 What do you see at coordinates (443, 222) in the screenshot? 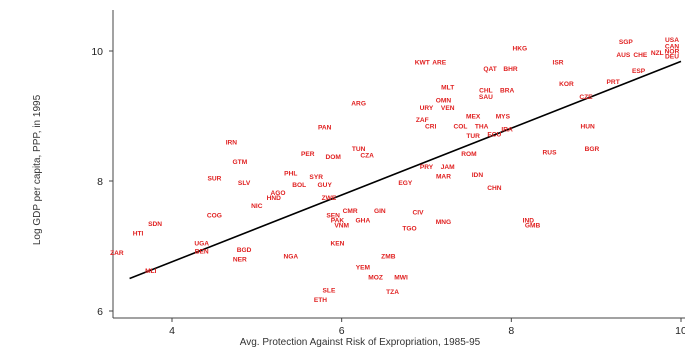
I see `point-label-mng: MNG` at bounding box center [443, 222].